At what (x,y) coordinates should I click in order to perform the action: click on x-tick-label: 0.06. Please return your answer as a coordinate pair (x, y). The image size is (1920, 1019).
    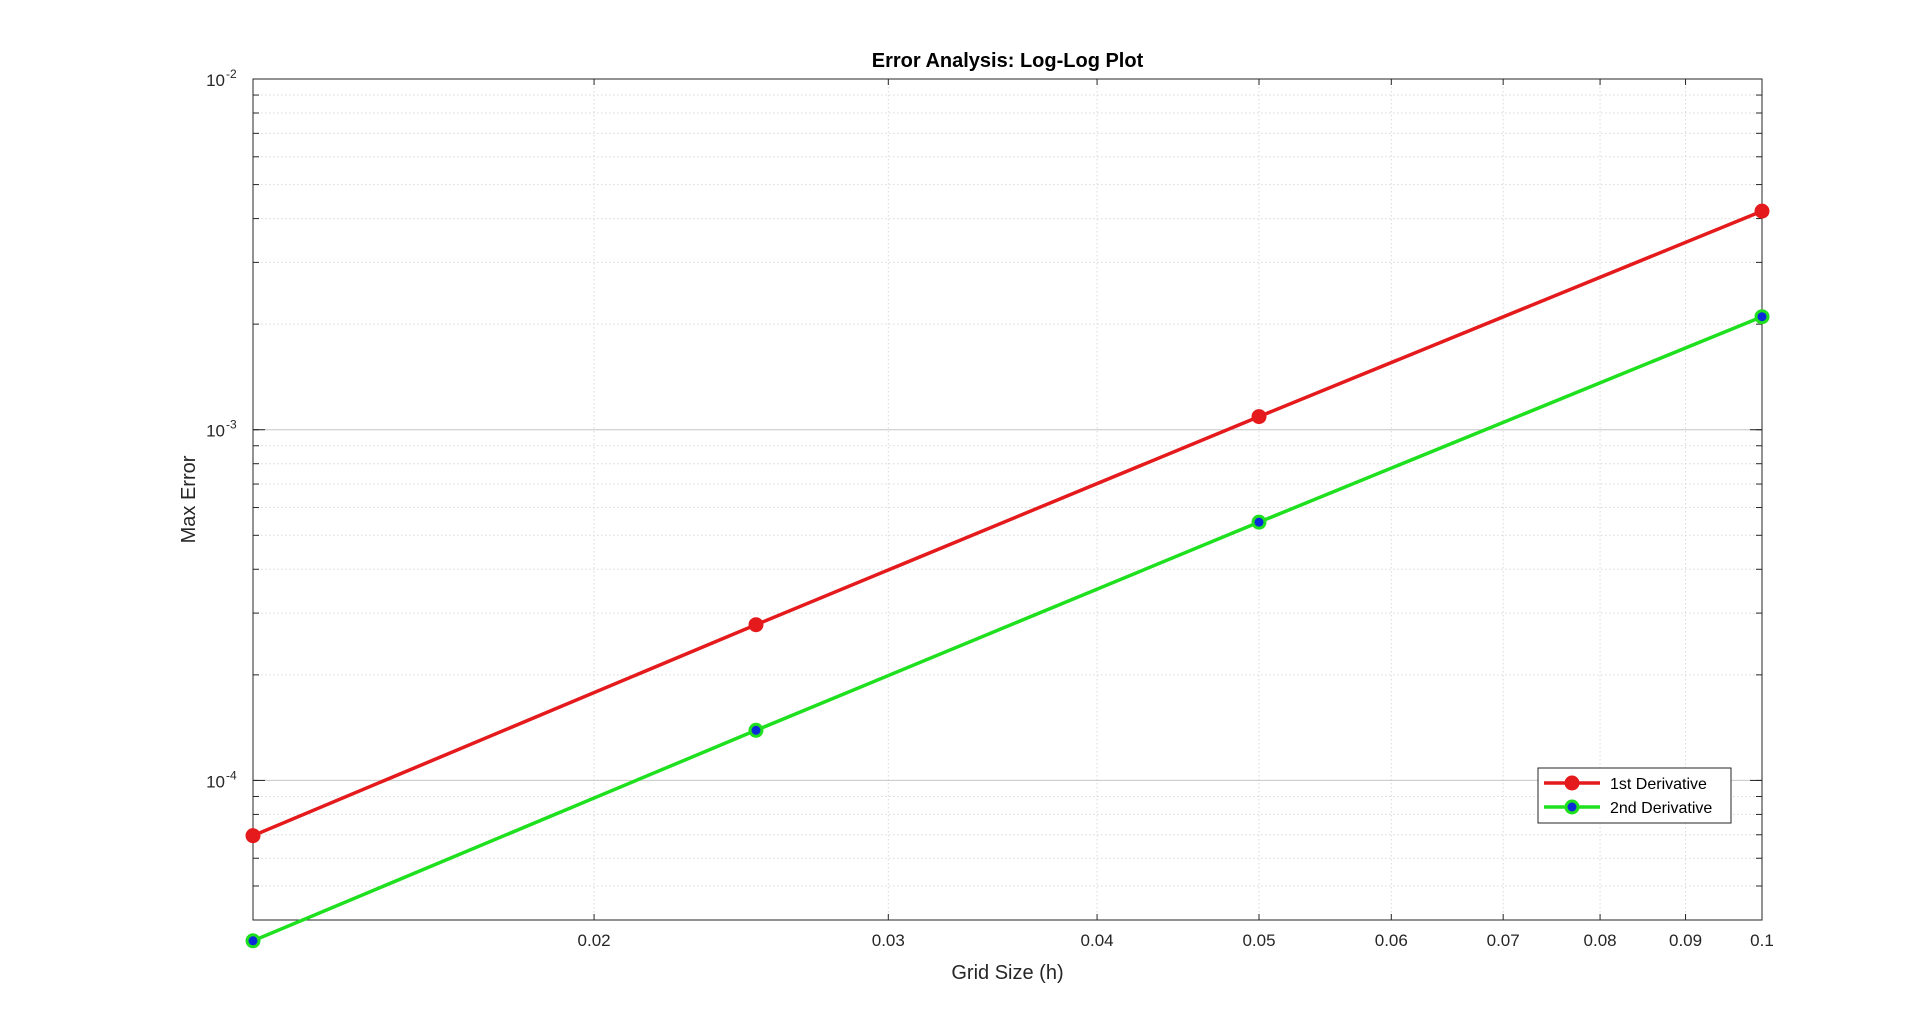
    Looking at the image, I should click on (1391, 940).